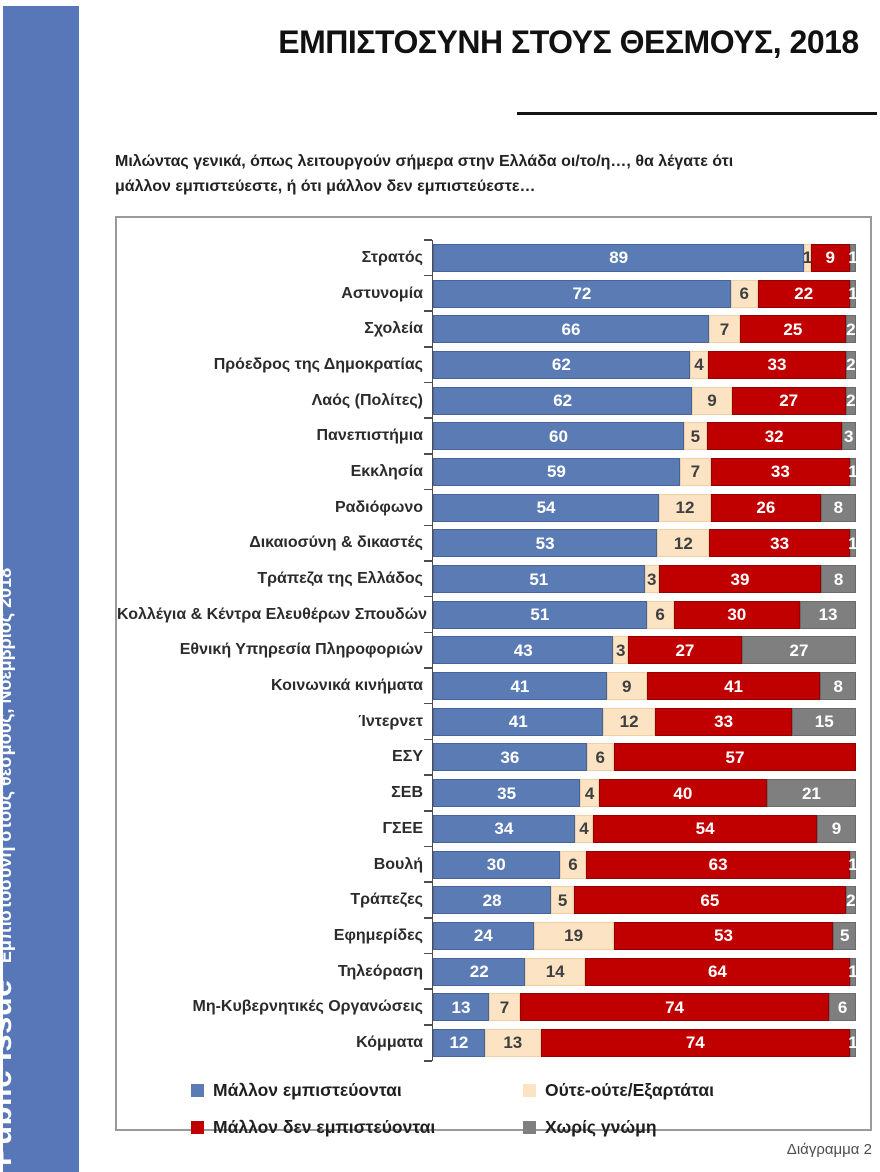 The image size is (880, 1172). I want to click on category-label: Τράπεζα της Ελλάδος, so click(340, 579).